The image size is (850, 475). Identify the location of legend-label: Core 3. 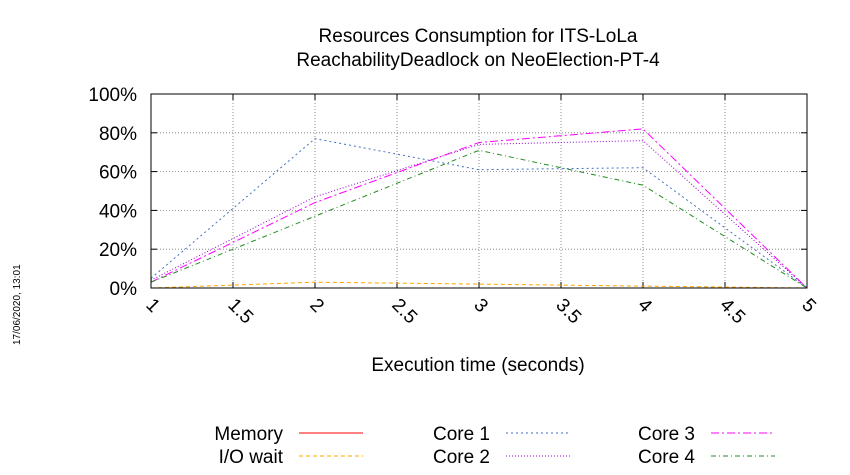
(666, 434).